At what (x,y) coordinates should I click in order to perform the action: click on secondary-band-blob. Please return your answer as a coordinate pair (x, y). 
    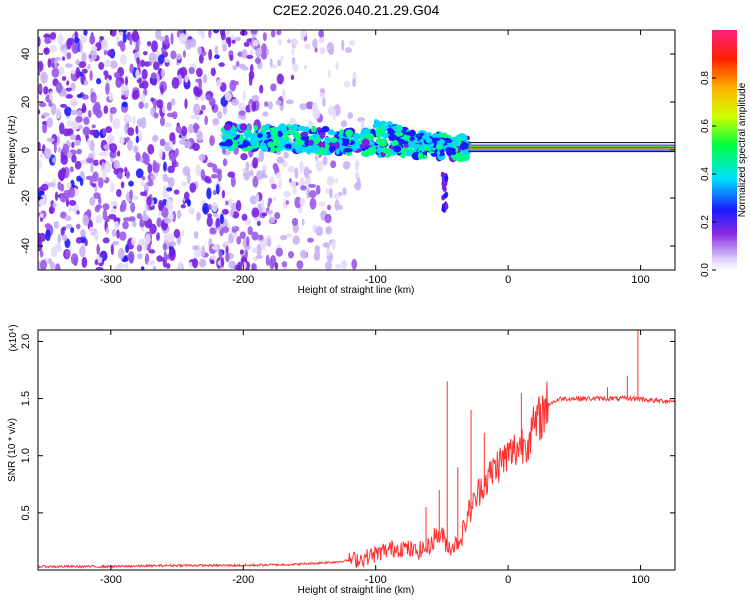
    Looking at the image, I should click on (434, 145).